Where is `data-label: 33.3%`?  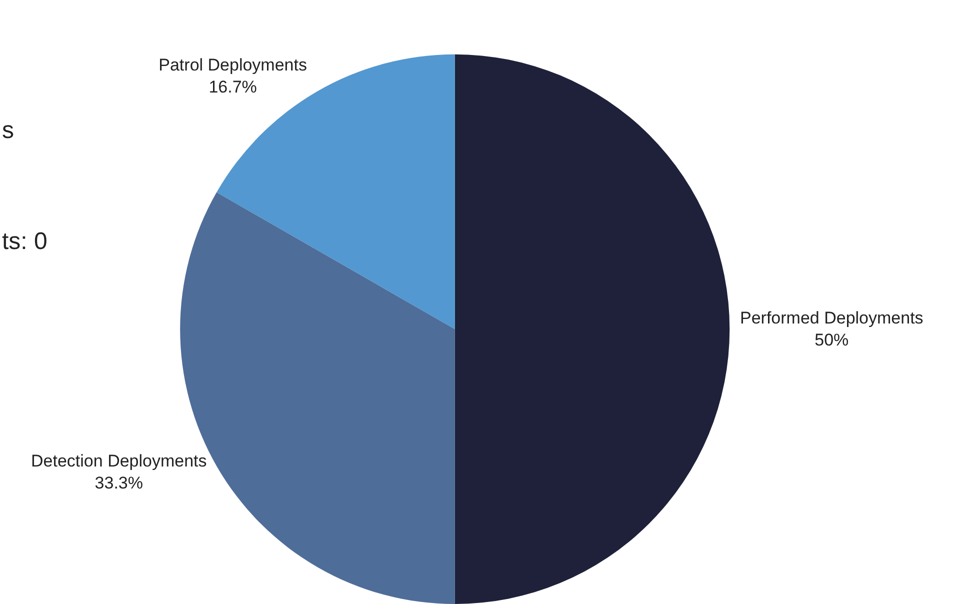
data-label: 33.3% is located at coordinates (118, 483).